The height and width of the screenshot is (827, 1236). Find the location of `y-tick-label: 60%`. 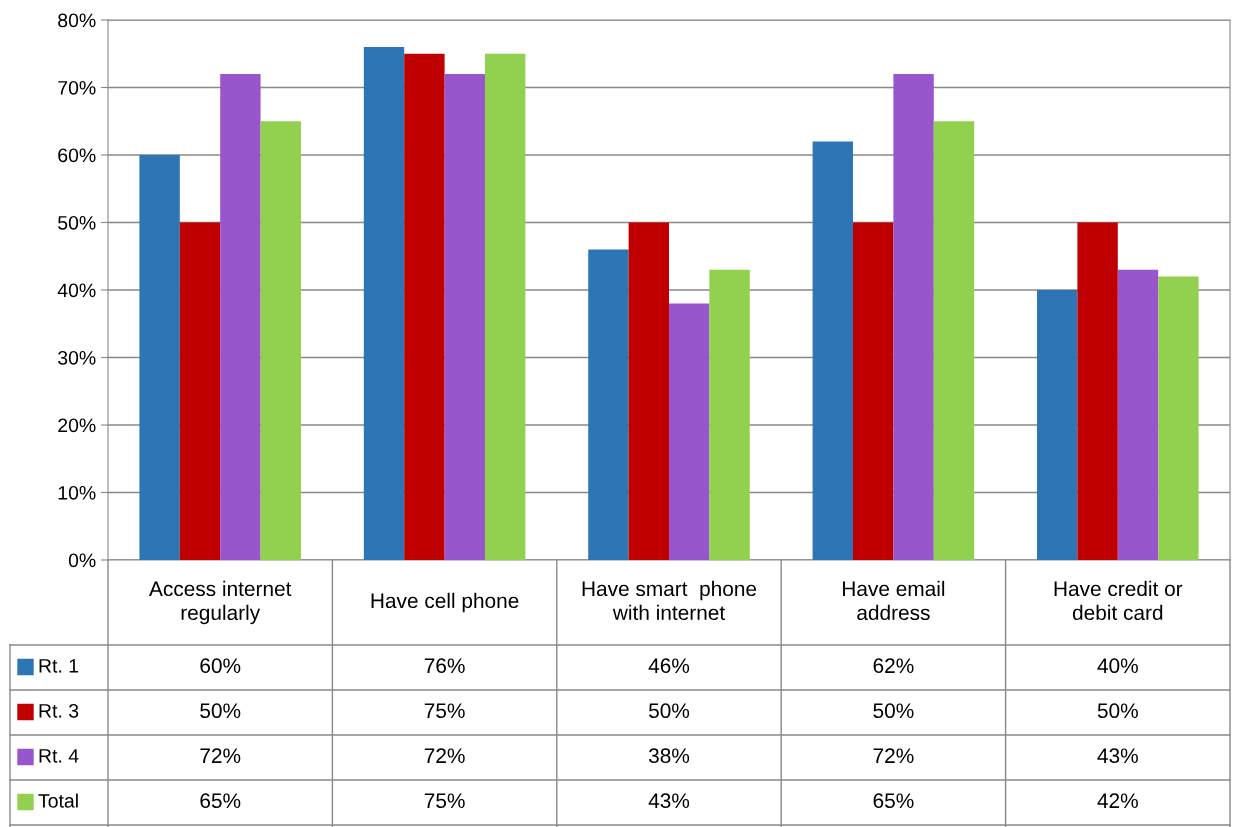

y-tick-label: 60% is located at coordinates (77, 155).